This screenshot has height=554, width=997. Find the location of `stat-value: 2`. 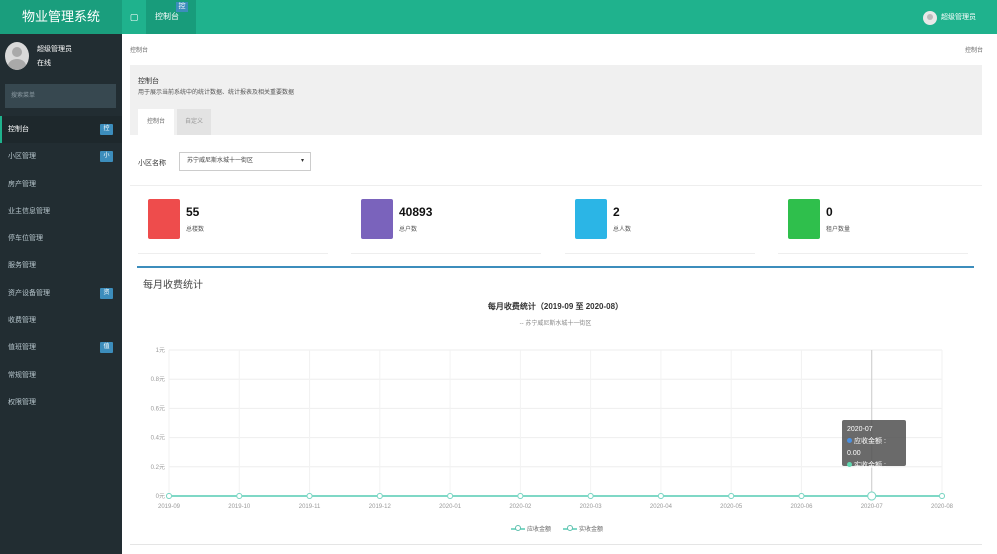

stat-value: 2 is located at coordinates (616, 212).